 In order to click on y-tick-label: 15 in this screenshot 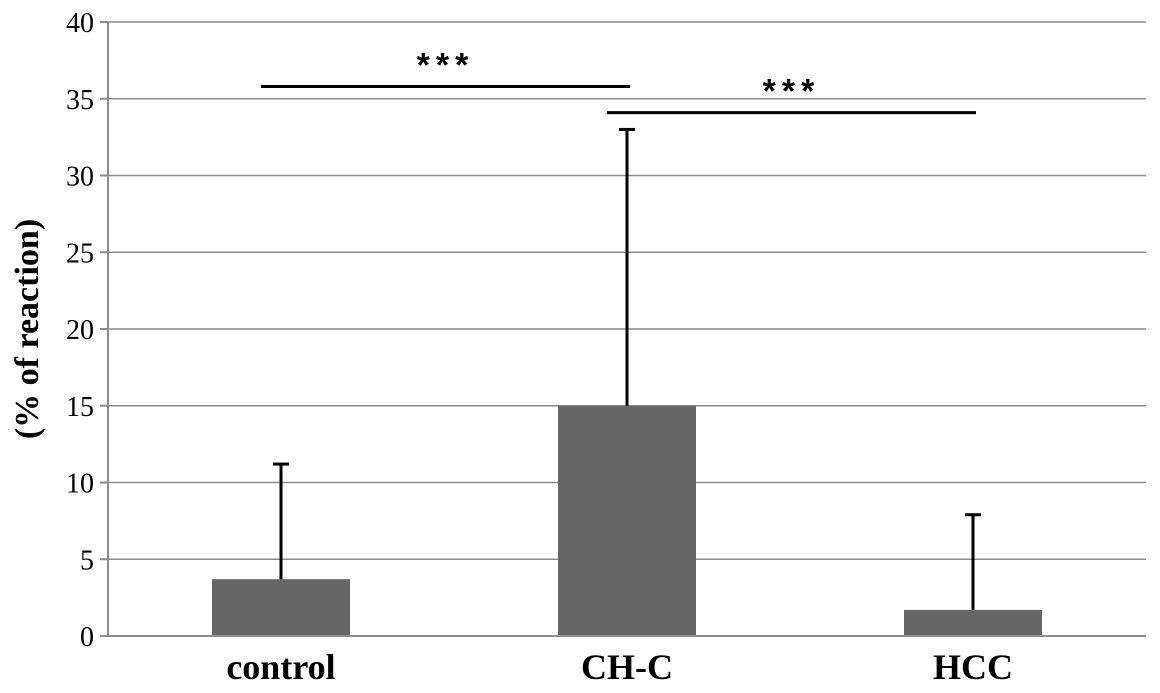, I will do `click(80, 407)`.